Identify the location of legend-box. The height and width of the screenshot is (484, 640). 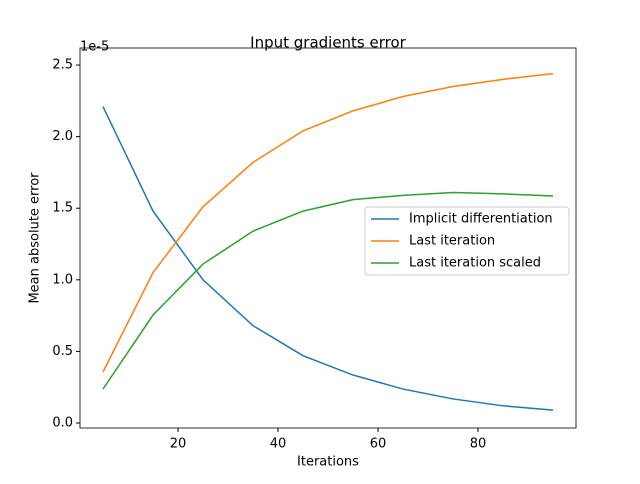
(467, 241).